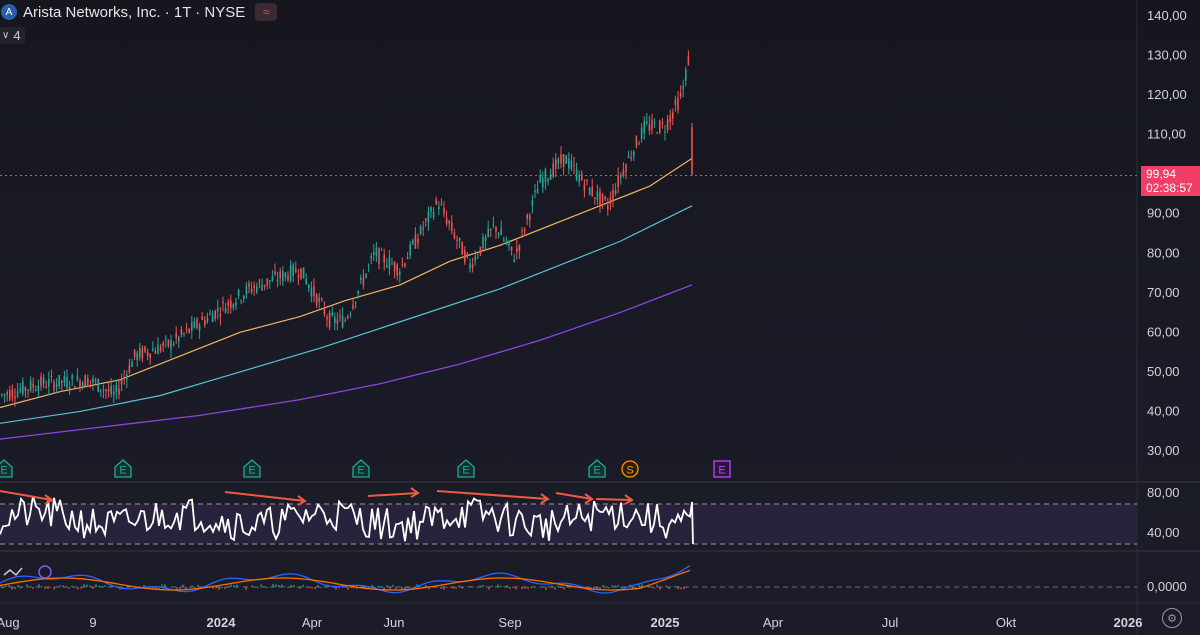 This screenshot has width=1200, height=635. What do you see at coordinates (1173, 174) in the screenshot?
I see `last-price: 99,94` at bounding box center [1173, 174].